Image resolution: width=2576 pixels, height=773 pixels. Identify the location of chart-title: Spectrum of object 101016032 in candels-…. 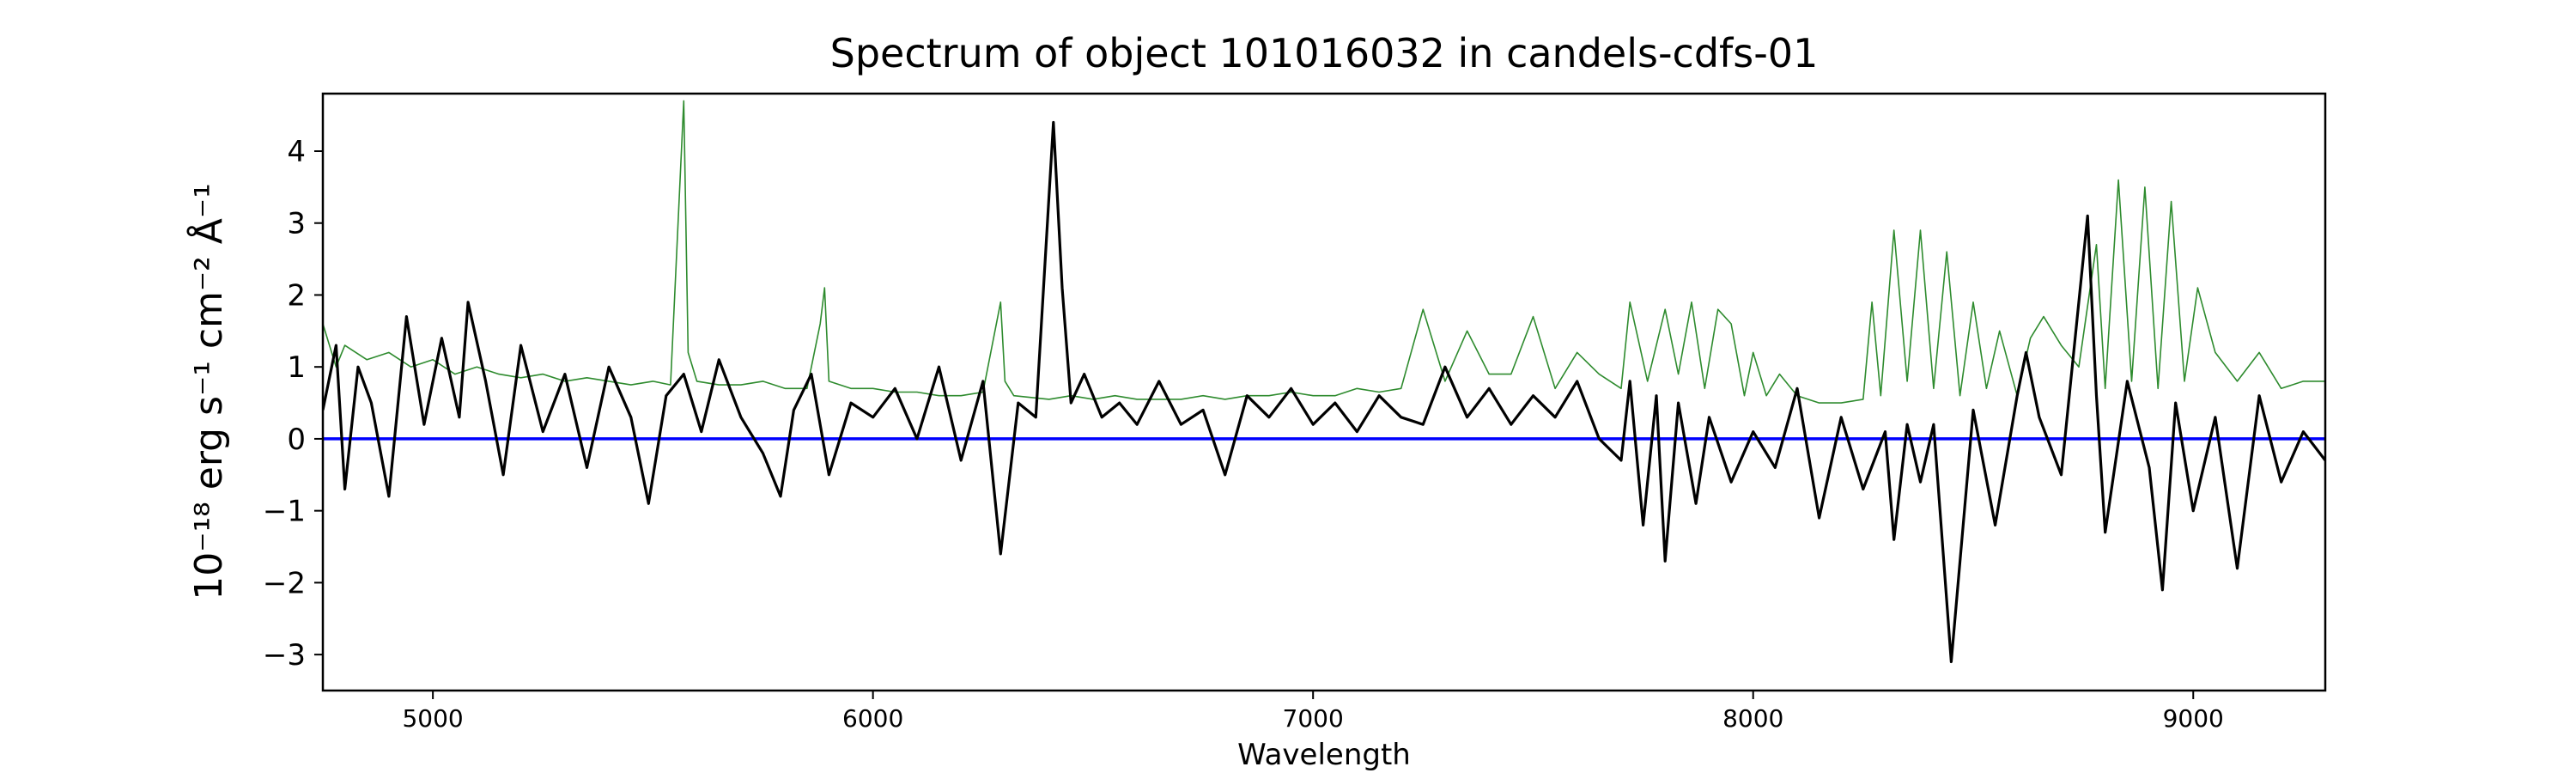
(1324, 53).